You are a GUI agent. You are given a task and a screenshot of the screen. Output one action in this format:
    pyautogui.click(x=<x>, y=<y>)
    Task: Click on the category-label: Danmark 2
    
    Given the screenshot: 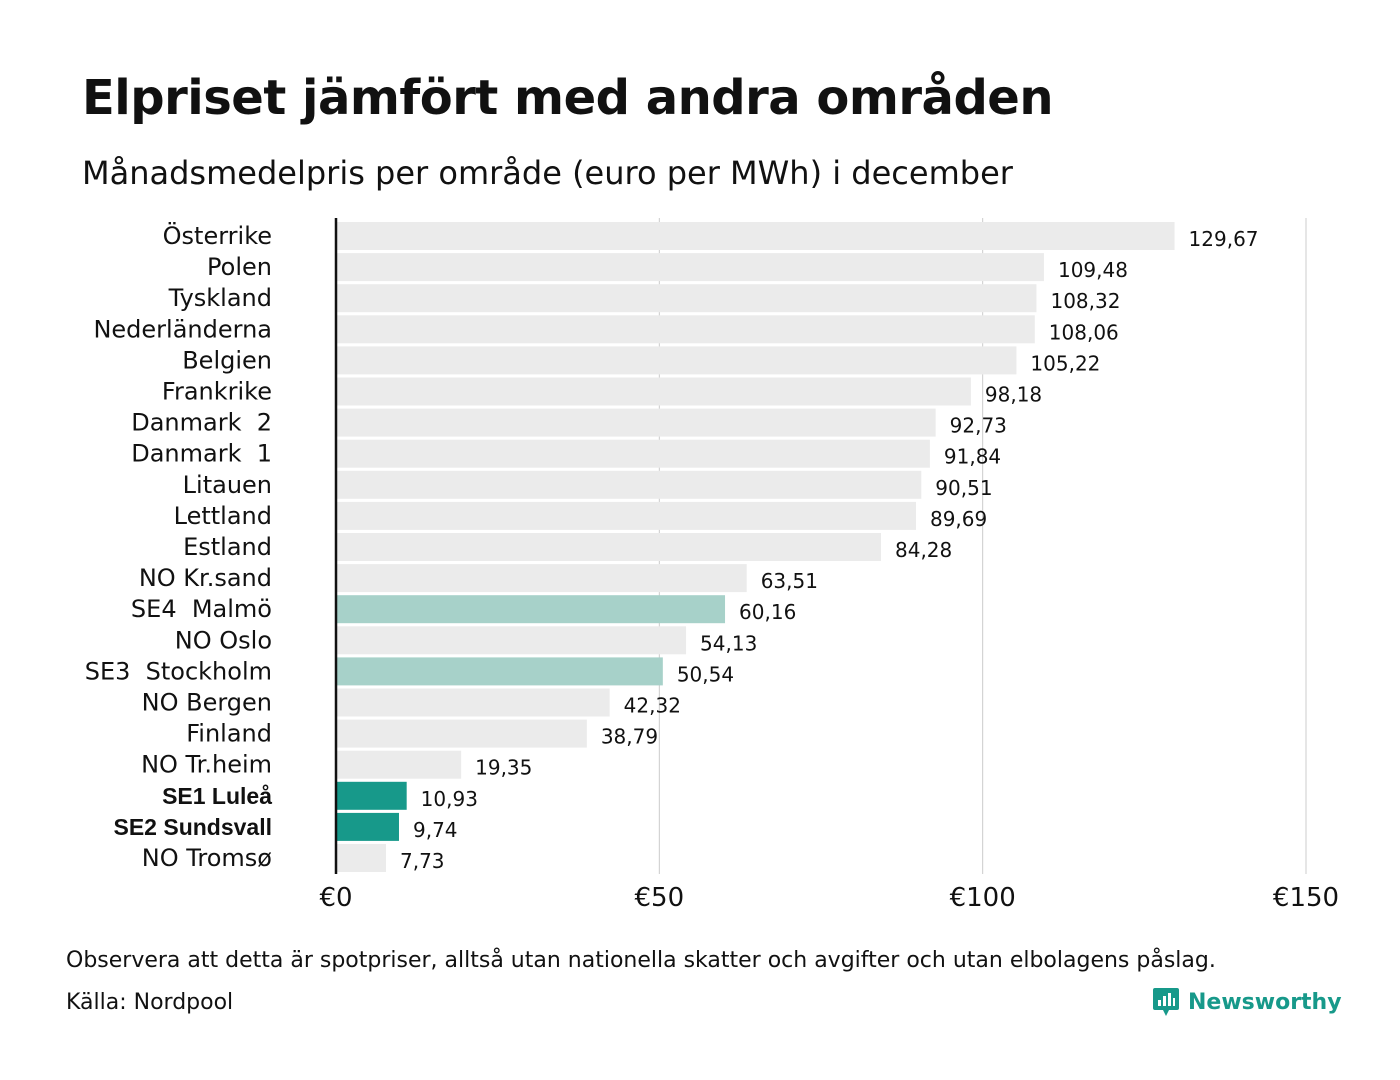 What is the action you would take?
    pyautogui.click(x=201, y=423)
    